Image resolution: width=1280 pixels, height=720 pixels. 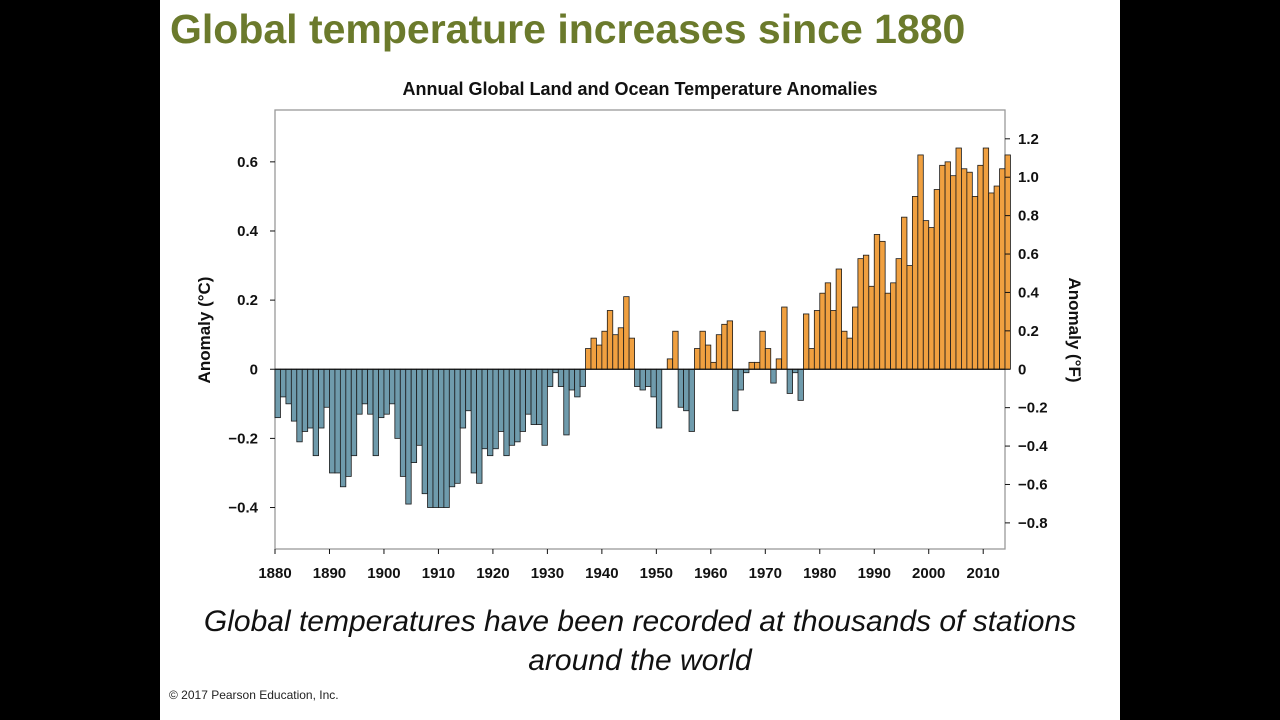 What do you see at coordinates (877, 302) in the screenshot?
I see `bar-1990` at bounding box center [877, 302].